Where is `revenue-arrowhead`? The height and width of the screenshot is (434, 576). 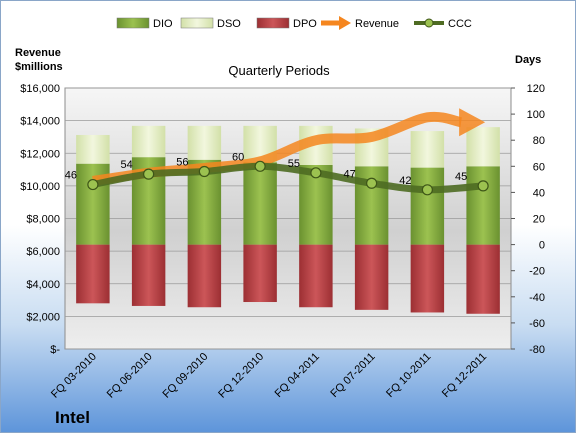 revenue-arrowhead is located at coordinates (472, 122).